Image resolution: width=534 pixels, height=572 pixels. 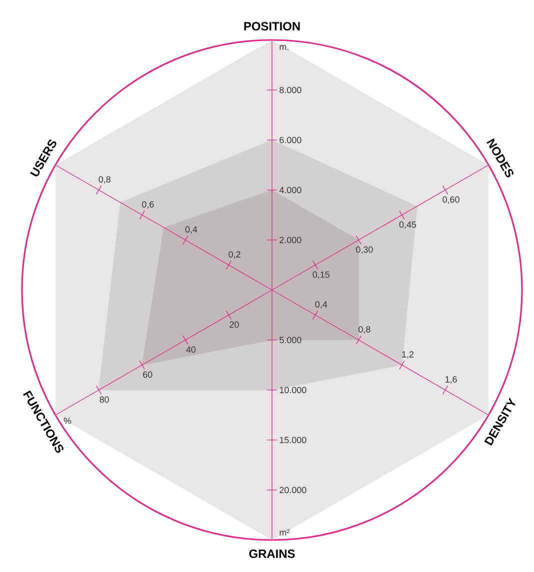 I want to click on text: 0,45, so click(x=407, y=225).